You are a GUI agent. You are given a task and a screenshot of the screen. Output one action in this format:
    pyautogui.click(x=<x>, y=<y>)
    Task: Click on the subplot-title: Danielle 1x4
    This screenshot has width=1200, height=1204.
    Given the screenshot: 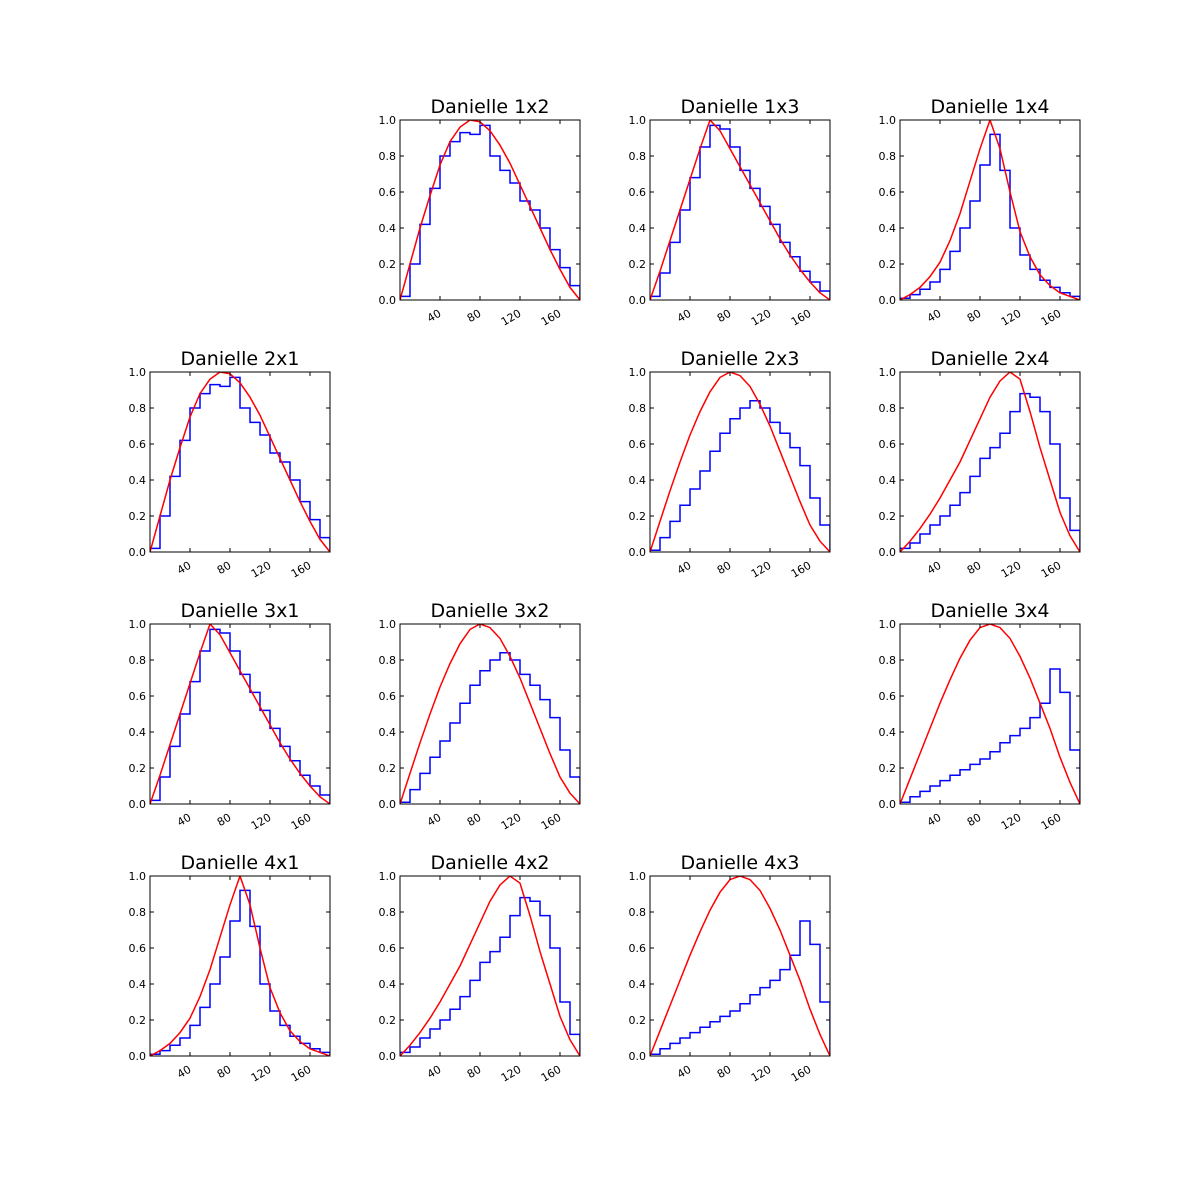 What is the action you would take?
    pyautogui.click(x=990, y=107)
    